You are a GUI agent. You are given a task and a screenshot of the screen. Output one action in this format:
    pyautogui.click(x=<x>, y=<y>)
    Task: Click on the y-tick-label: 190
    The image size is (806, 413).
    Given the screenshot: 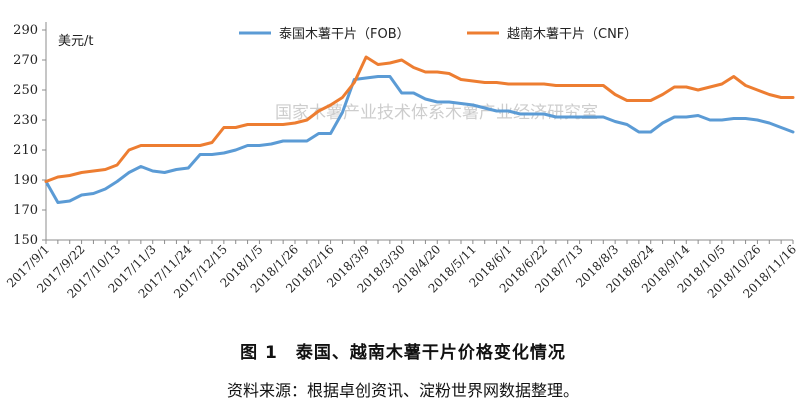 What is the action you would take?
    pyautogui.click(x=25, y=180)
    